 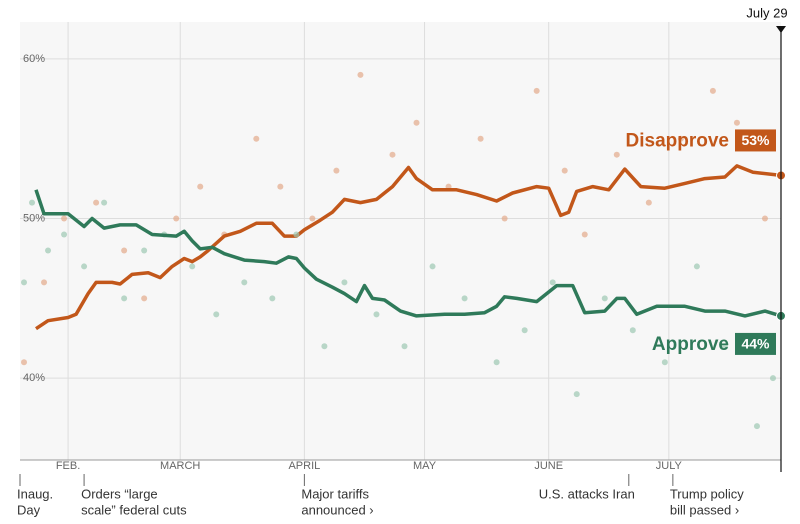 What do you see at coordinates (119, 493) in the screenshot?
I see `annotation: Orders “large` at bounding box center [119, 493].